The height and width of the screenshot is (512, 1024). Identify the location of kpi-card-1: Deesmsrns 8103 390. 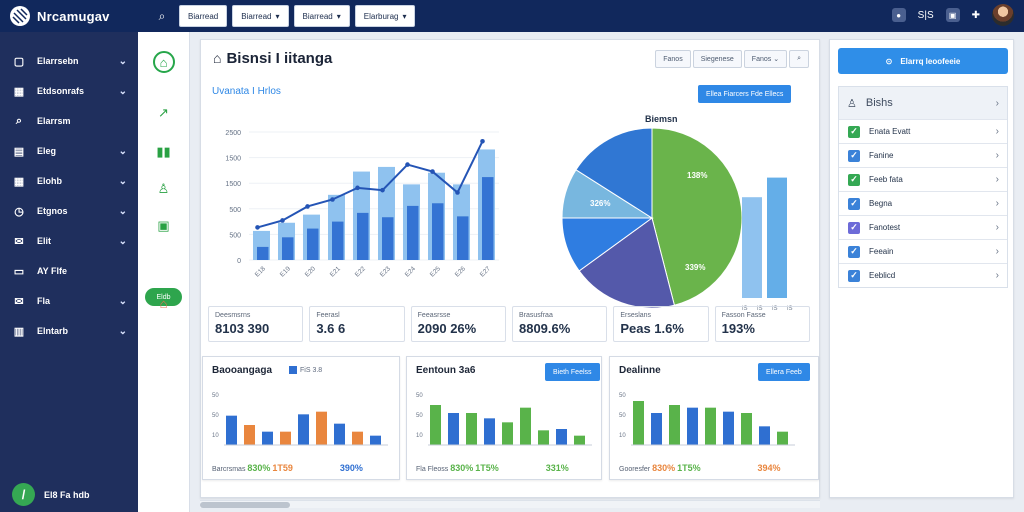
(256, 324).